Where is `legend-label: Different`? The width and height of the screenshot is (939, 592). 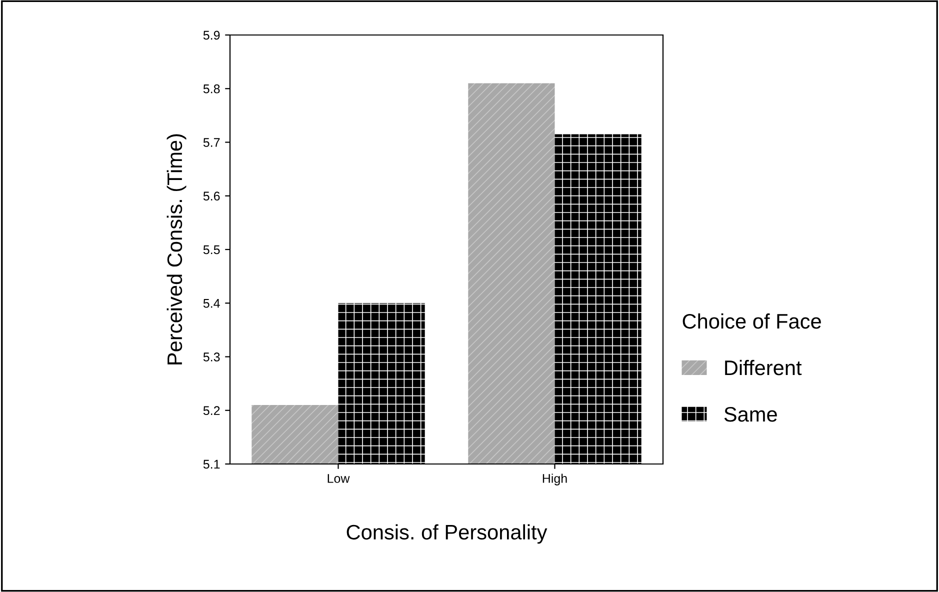 legend-label: Different is located at coordinates (763, 368).